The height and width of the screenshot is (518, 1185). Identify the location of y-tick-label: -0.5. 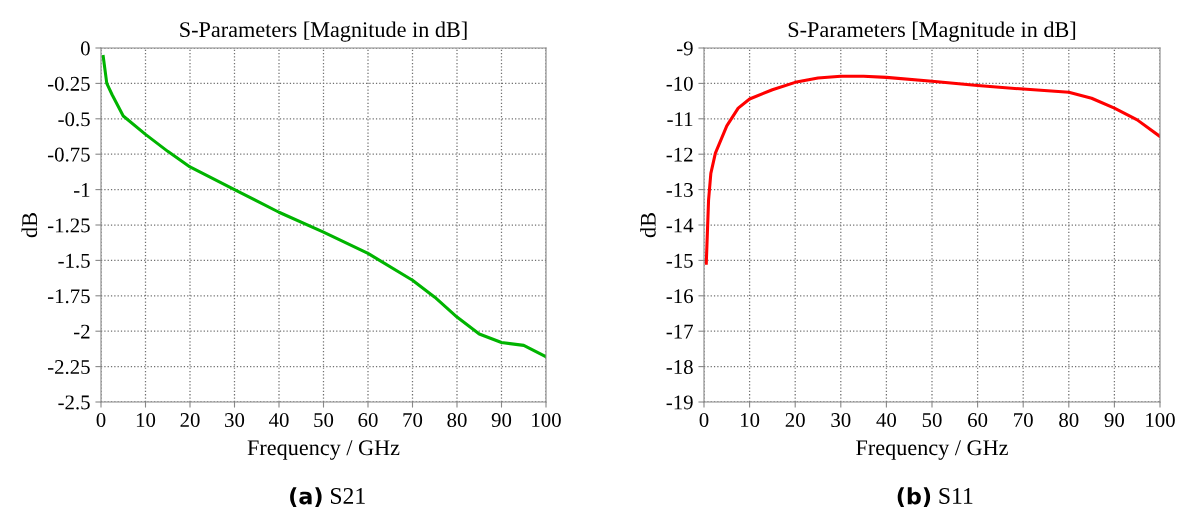
(74, 119).